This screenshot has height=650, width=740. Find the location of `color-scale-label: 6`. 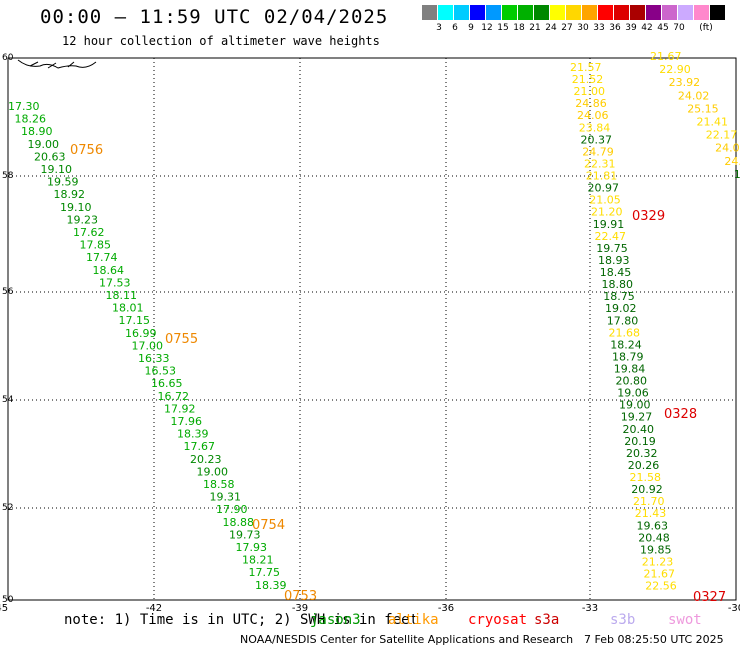

color-scale-label: 6 is located at coordinates (455, 28).